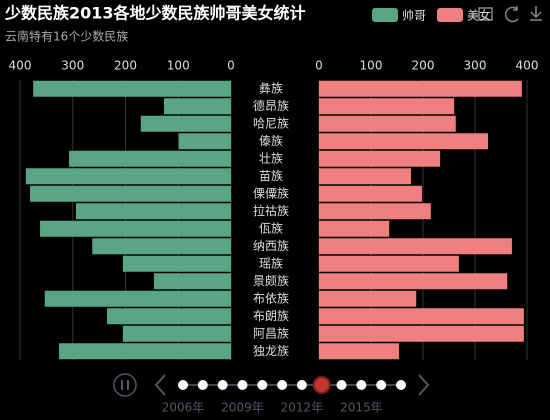  What do you see at coordinates (271, 297) in the screenshot?
I see `category-label: 布依族` at bounding box center [271, 297].